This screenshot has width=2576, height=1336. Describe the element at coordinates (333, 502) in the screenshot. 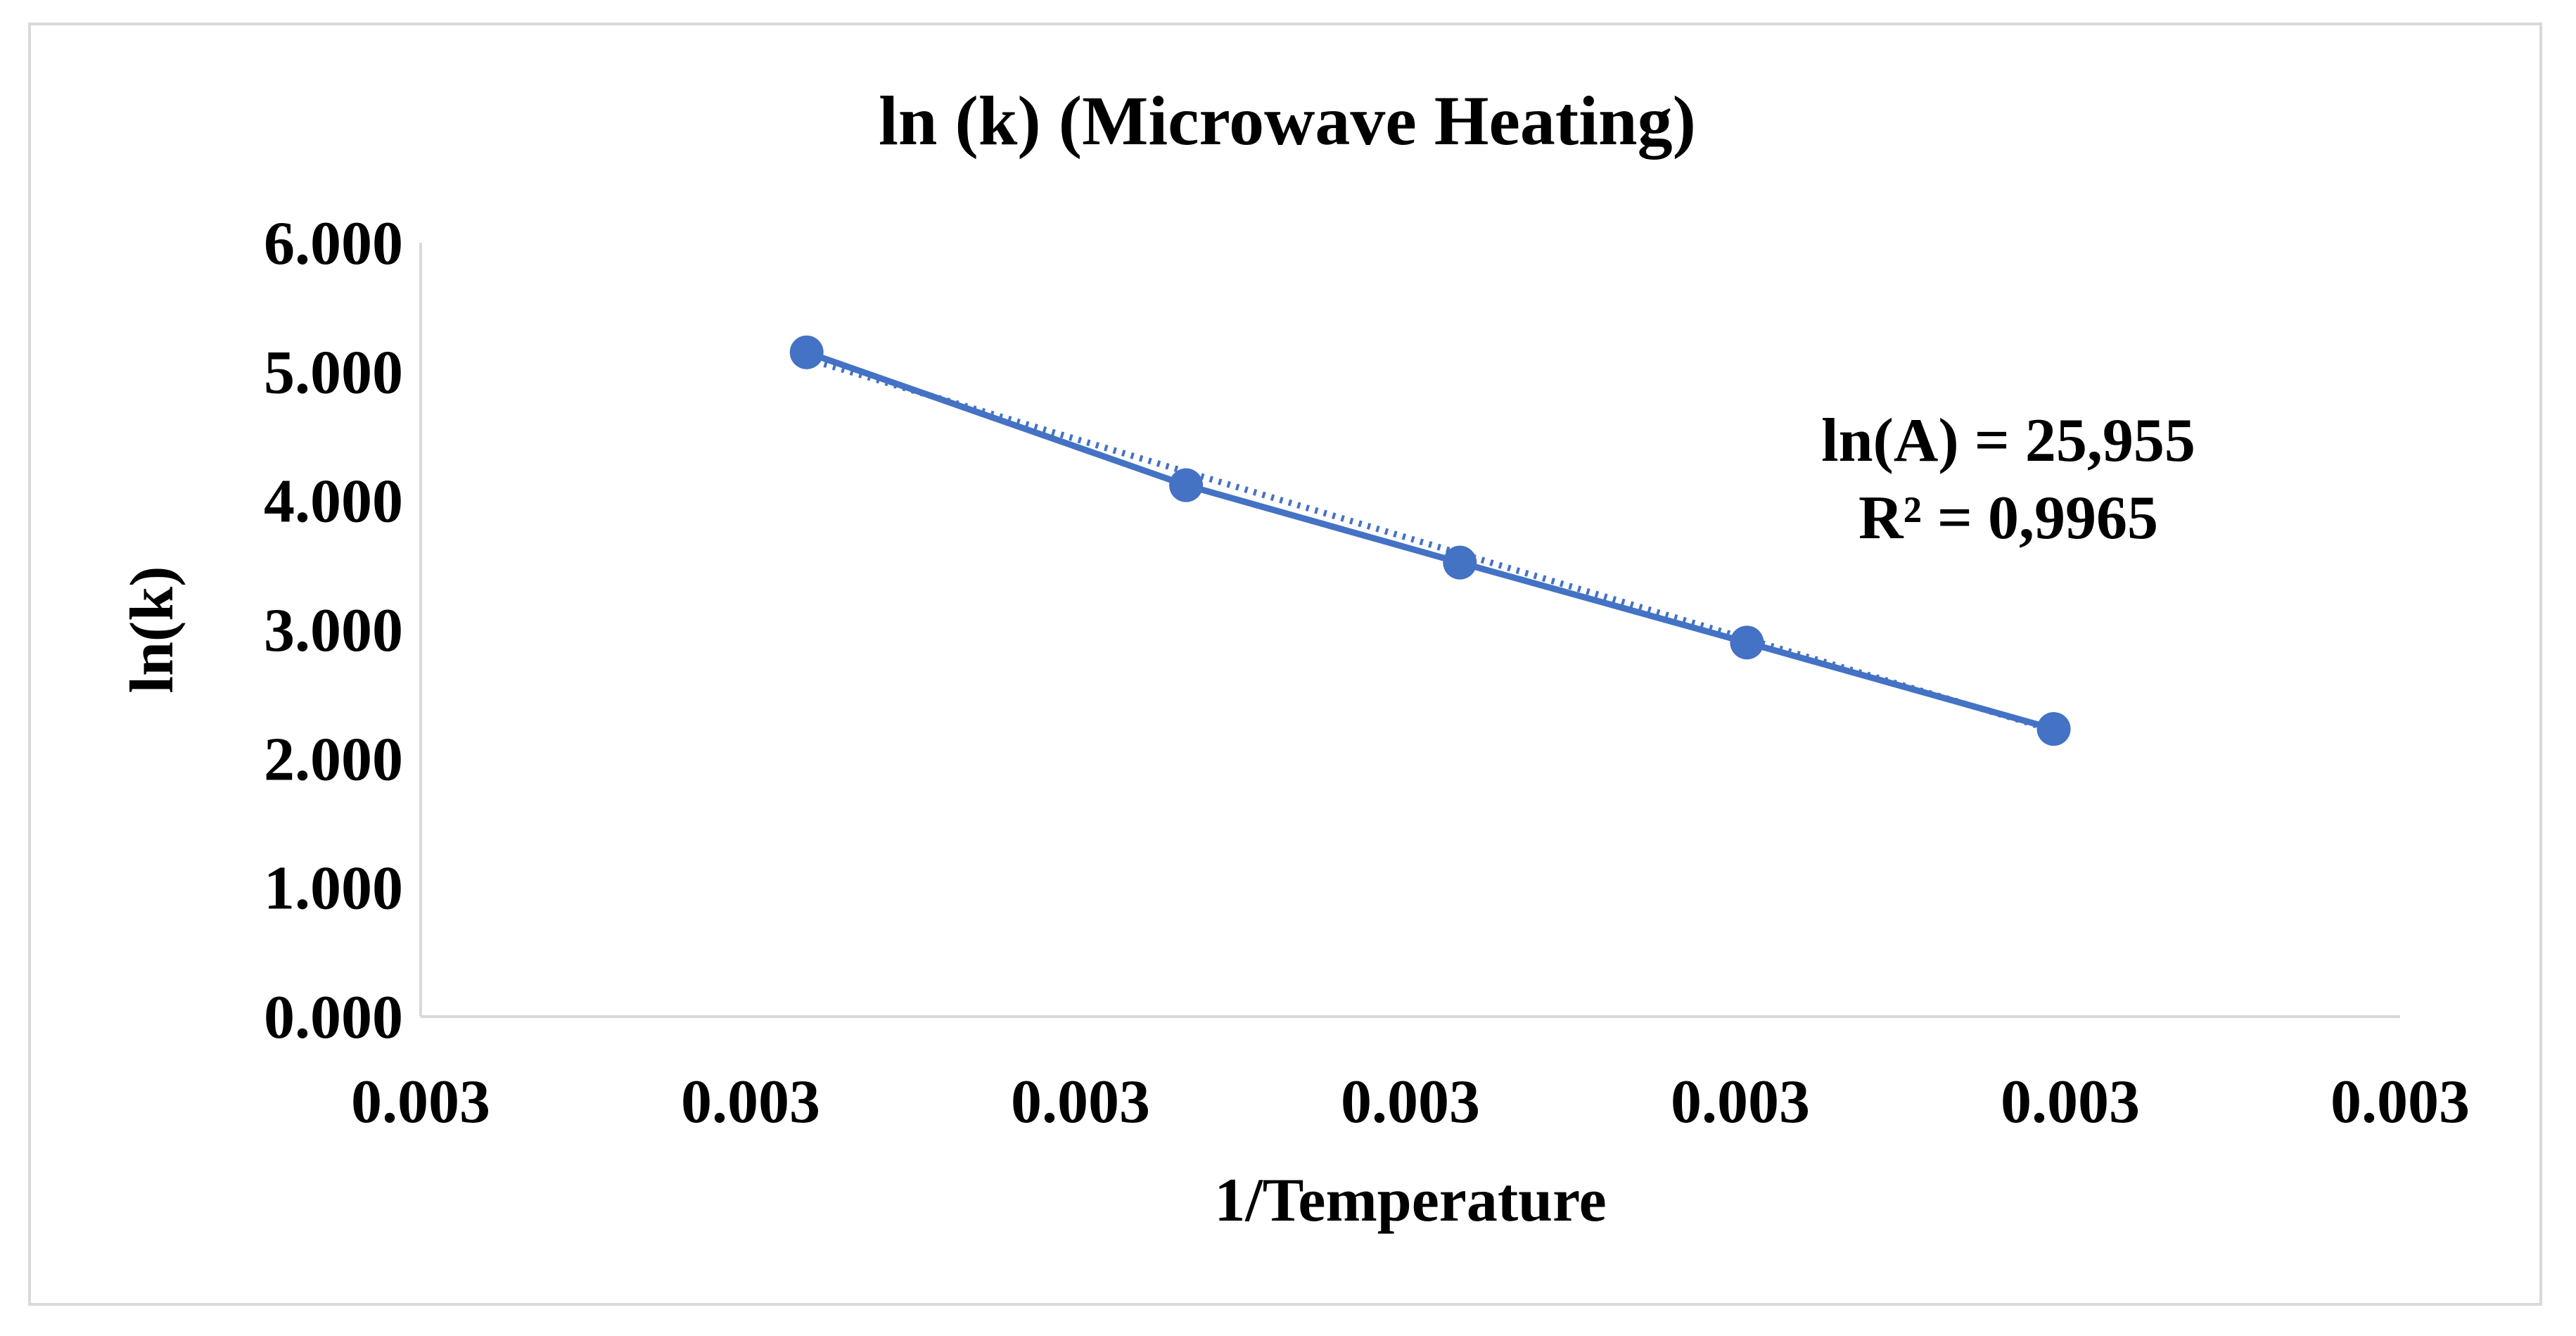

I see `y-tick-label: 4.000` at that location.